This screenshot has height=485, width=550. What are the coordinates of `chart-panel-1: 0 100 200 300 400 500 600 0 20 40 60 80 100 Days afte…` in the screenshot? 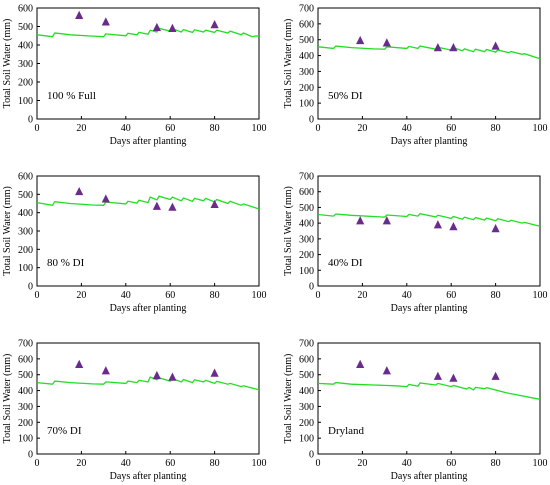 It's located at (134, 76).